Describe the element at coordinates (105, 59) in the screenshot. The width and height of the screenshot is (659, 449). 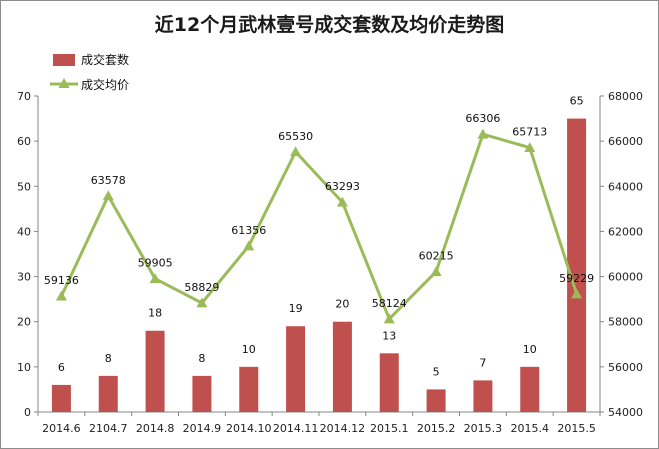
I see `legend-label-bars: 成交套数` at that location.